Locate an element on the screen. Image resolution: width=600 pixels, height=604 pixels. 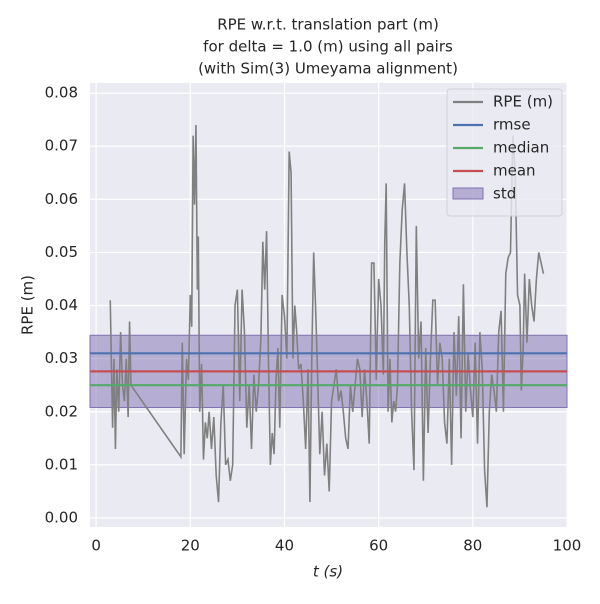
legend-swatch is located at coordinates (468, 193).